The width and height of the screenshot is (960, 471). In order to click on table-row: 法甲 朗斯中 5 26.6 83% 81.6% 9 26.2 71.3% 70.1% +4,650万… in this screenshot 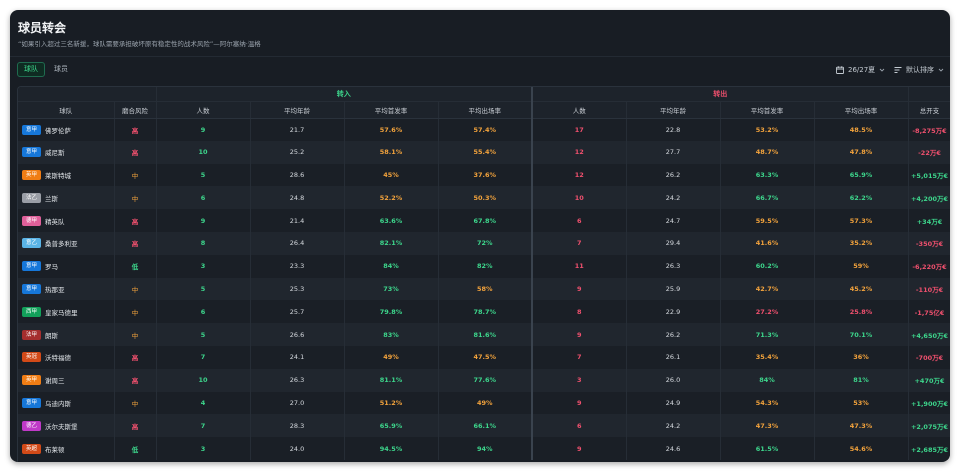, I will do `click(484, 334)`.